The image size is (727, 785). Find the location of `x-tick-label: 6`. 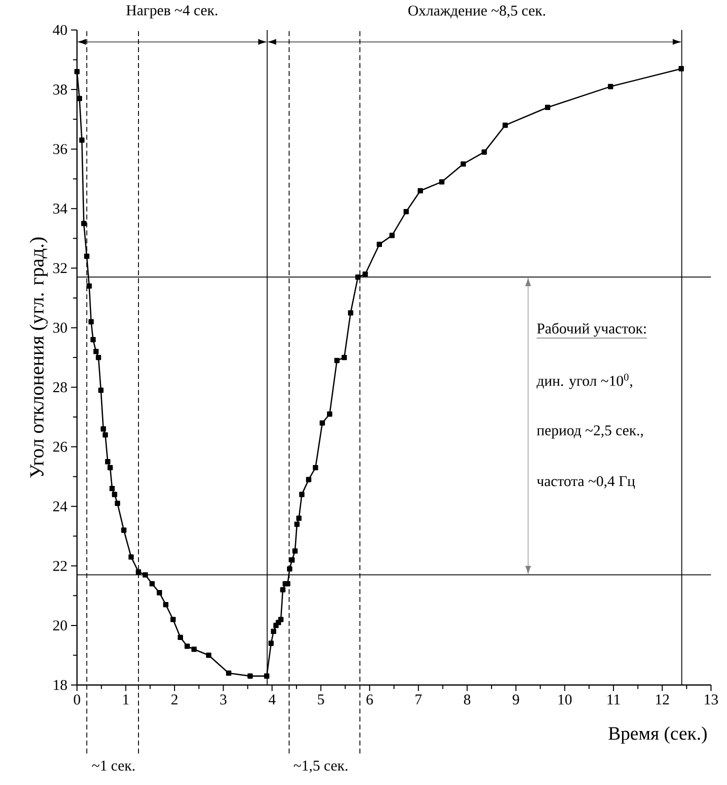

x-tick-label: 6 is located at coordinates (369, 699).